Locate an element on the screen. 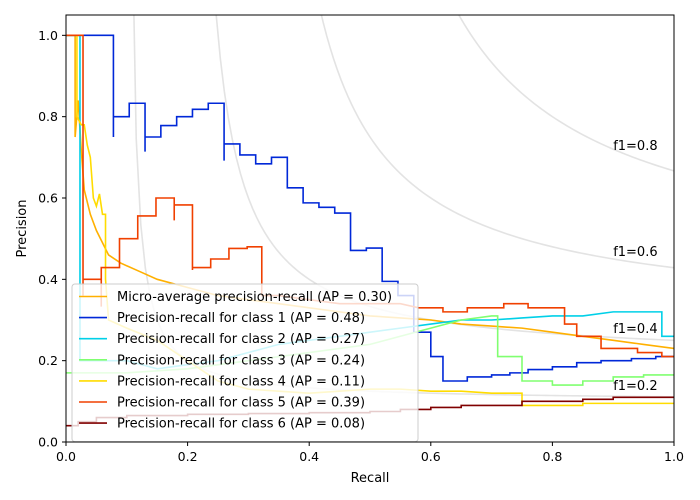  iso-f1-label: f1=0.4 is located at coordinates (635, 329).